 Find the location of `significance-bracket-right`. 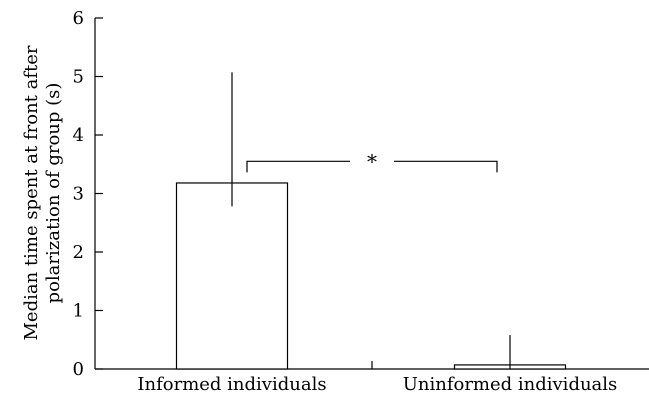

significance-bracket-right is located at coordinates (446, 166).